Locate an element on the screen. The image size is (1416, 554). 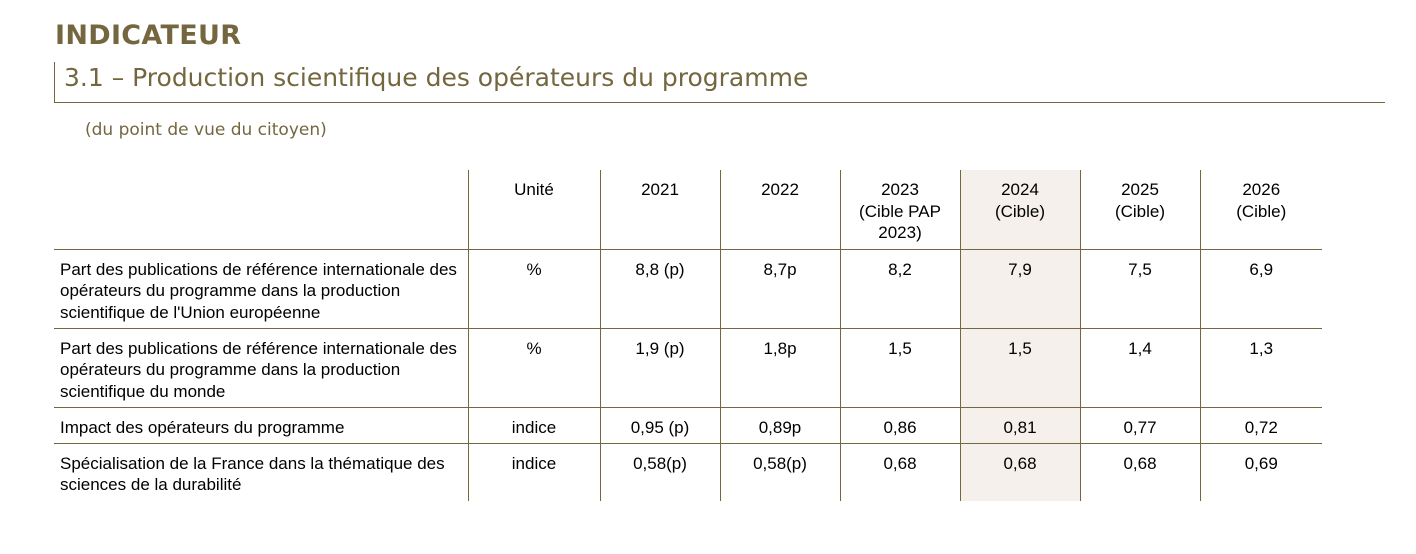
cell-2022: 1,8p is located at coordinates (779, 368).